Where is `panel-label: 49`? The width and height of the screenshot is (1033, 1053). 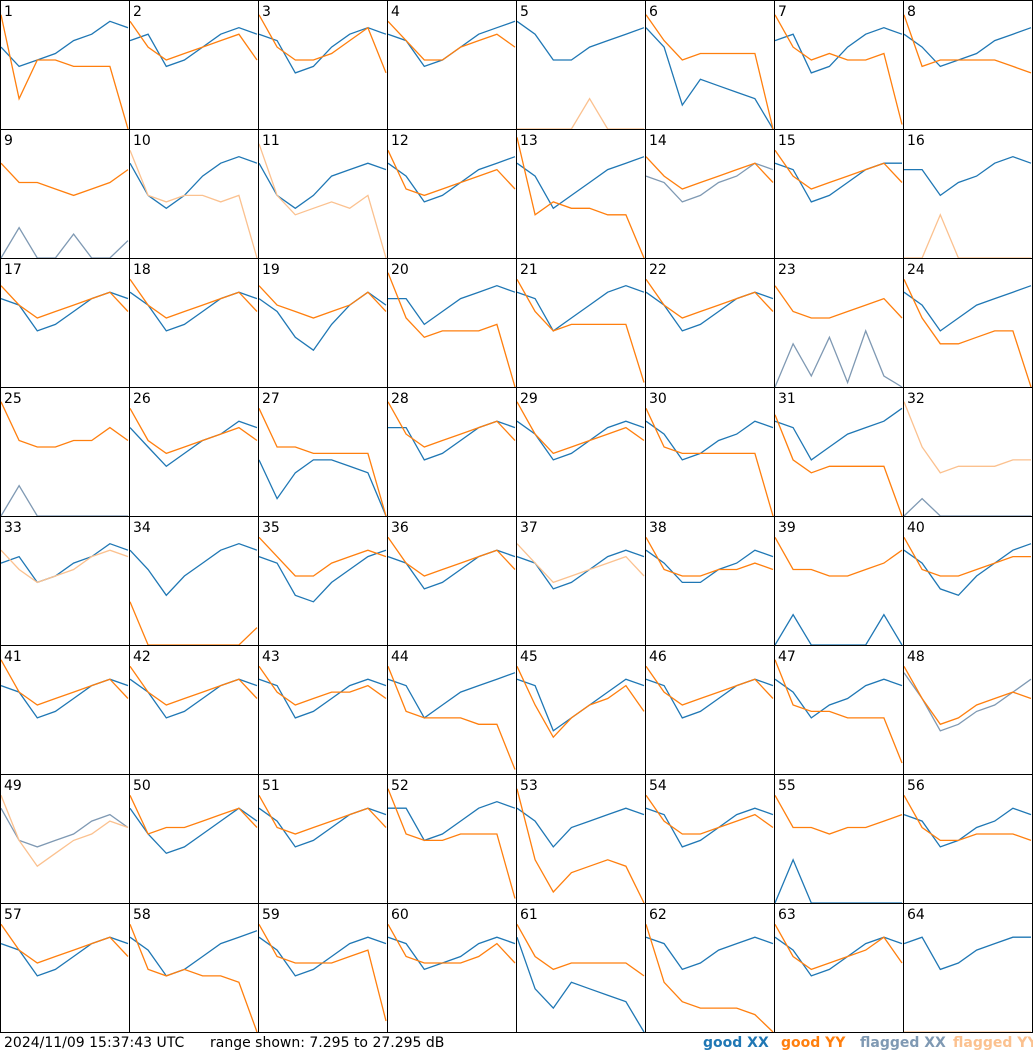 panel-label: 49 is located at coordinates (13, 786).